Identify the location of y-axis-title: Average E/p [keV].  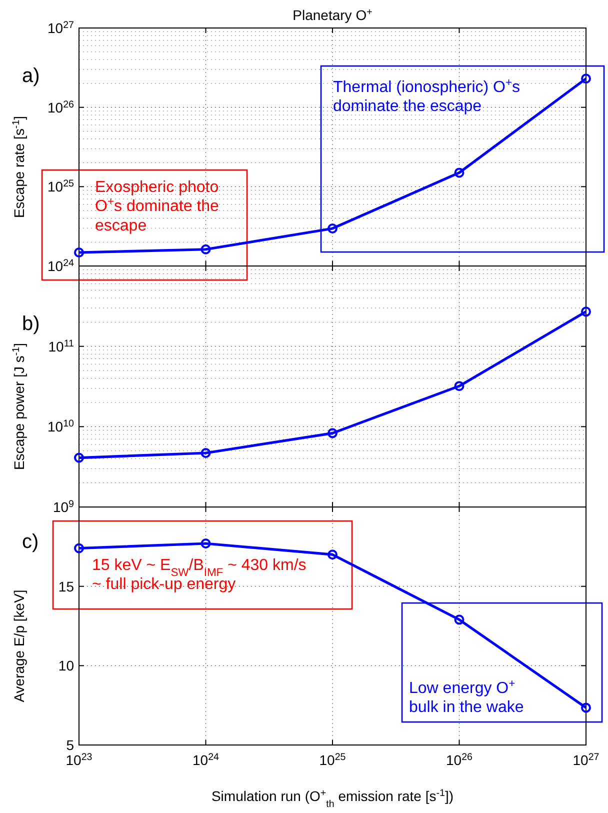
(19, 646).